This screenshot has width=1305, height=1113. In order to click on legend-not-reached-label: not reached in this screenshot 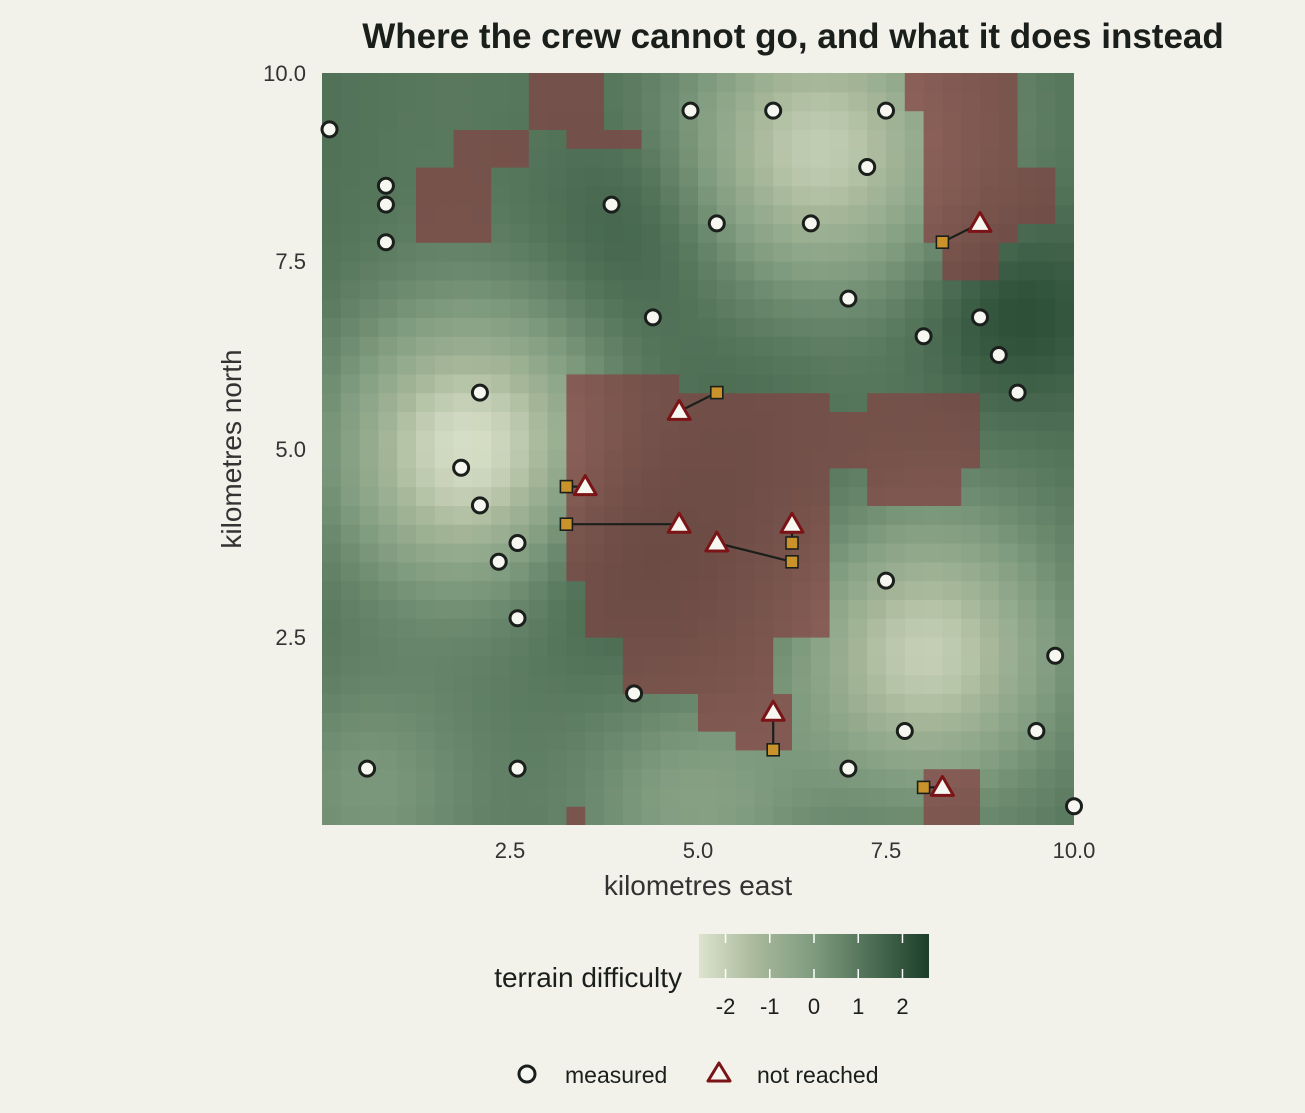, I will do `click(817, 1075)`.